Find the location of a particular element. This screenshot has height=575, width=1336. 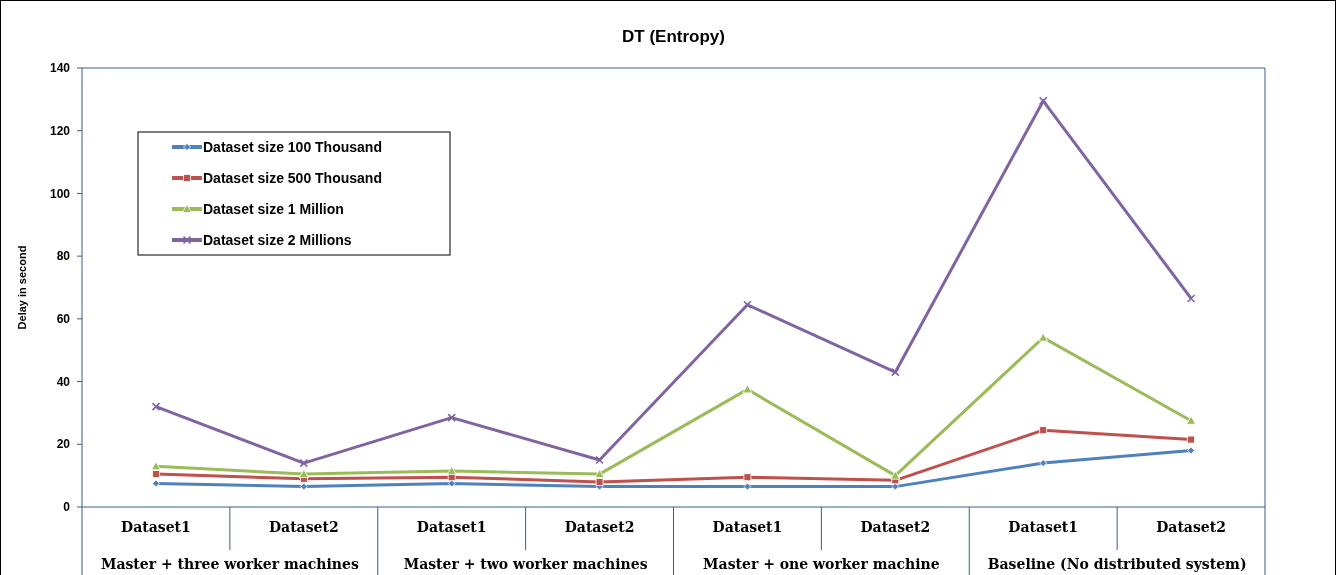

y-tick-label: 80 is located at coordinates (63, 256).